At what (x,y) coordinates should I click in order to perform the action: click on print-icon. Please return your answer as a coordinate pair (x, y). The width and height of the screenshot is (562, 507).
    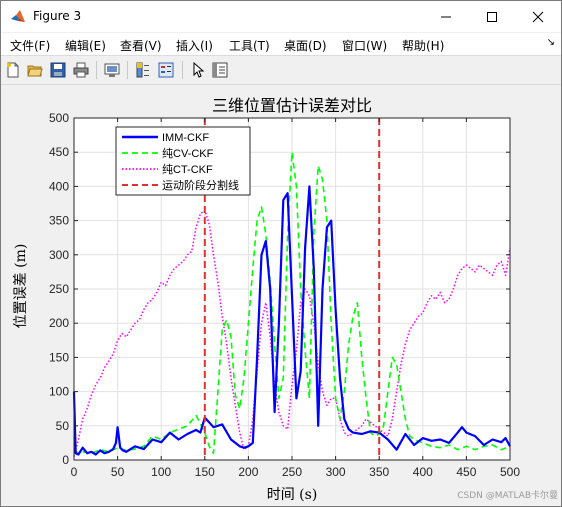
    Looking at the image, I should click on (81, 70).